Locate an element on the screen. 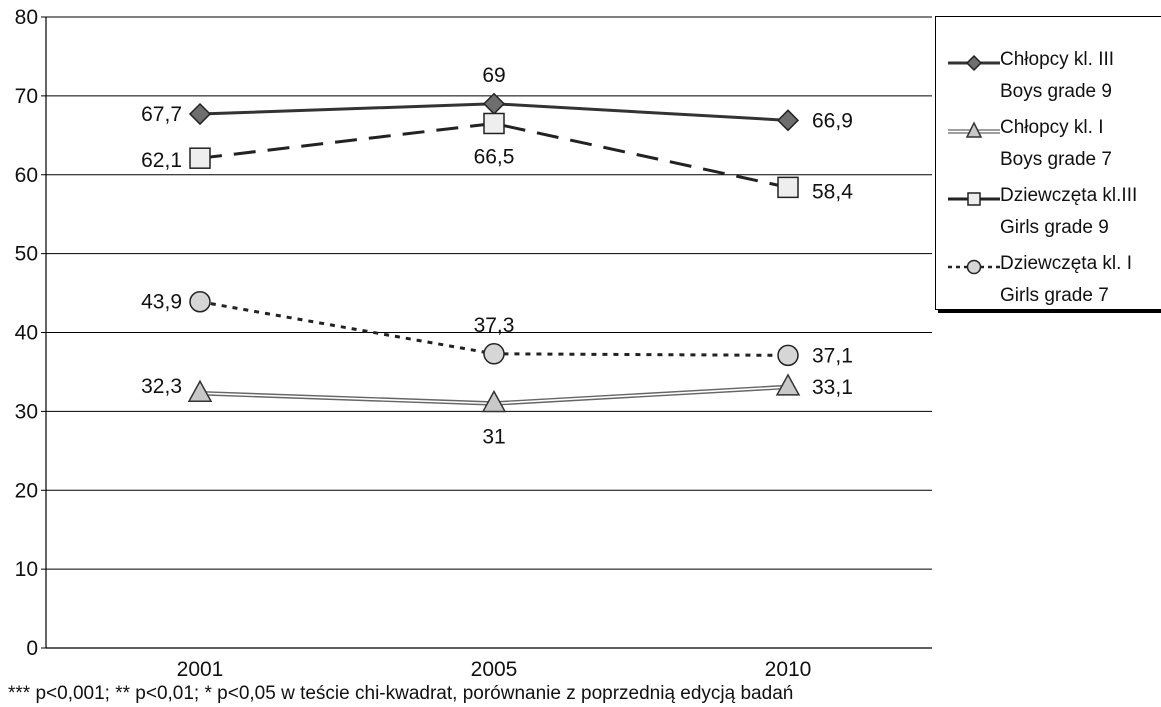  y-tick-label: 20 is located at coordinates (26, 490).